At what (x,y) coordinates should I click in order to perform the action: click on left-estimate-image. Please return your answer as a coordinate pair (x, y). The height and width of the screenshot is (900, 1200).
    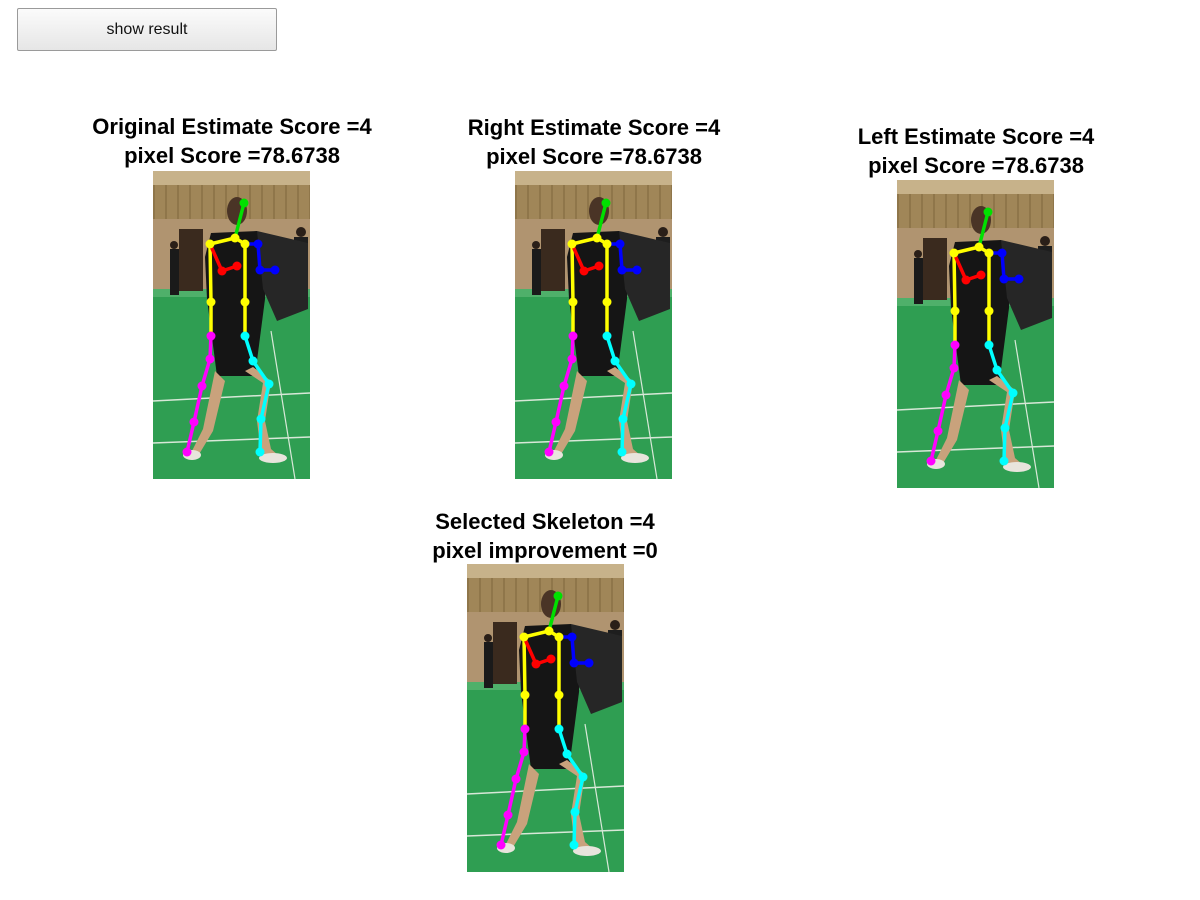
    Looking at the image, I should click on (975, 334).